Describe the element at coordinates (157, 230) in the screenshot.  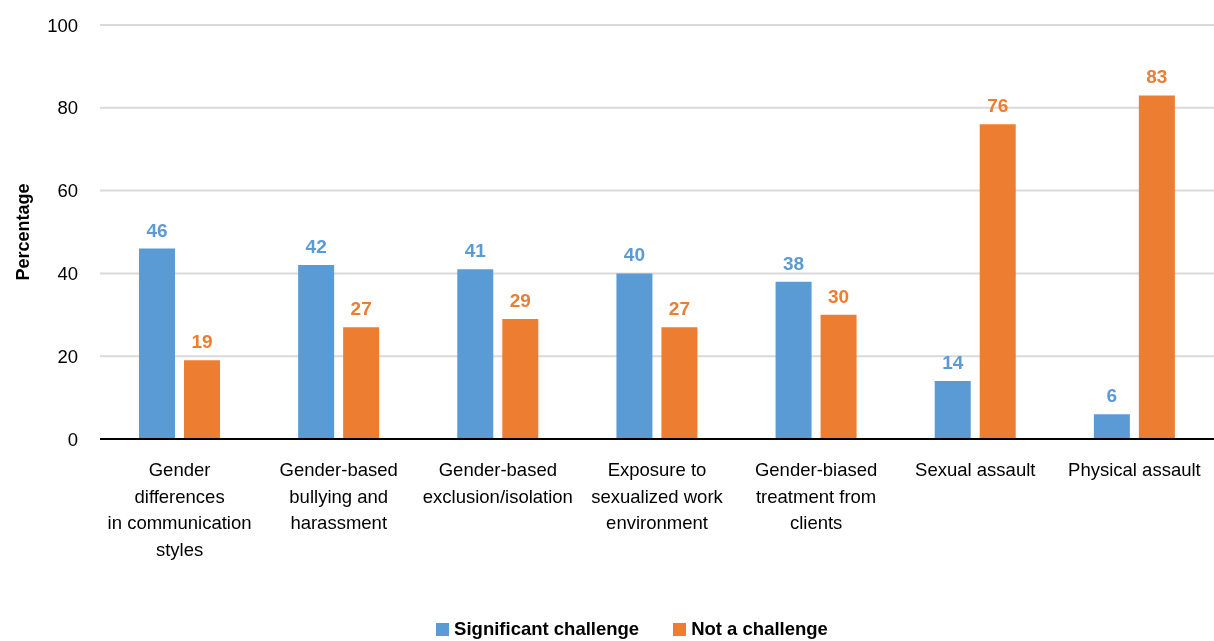
I see `data-label: 46` at that location.